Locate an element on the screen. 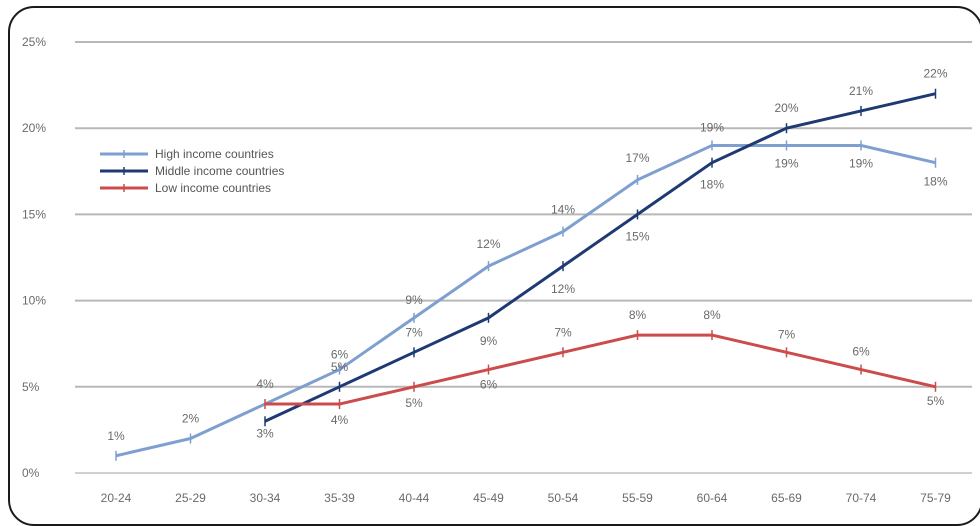  y-tick-label: 10% is located at coordinates (34, 301).